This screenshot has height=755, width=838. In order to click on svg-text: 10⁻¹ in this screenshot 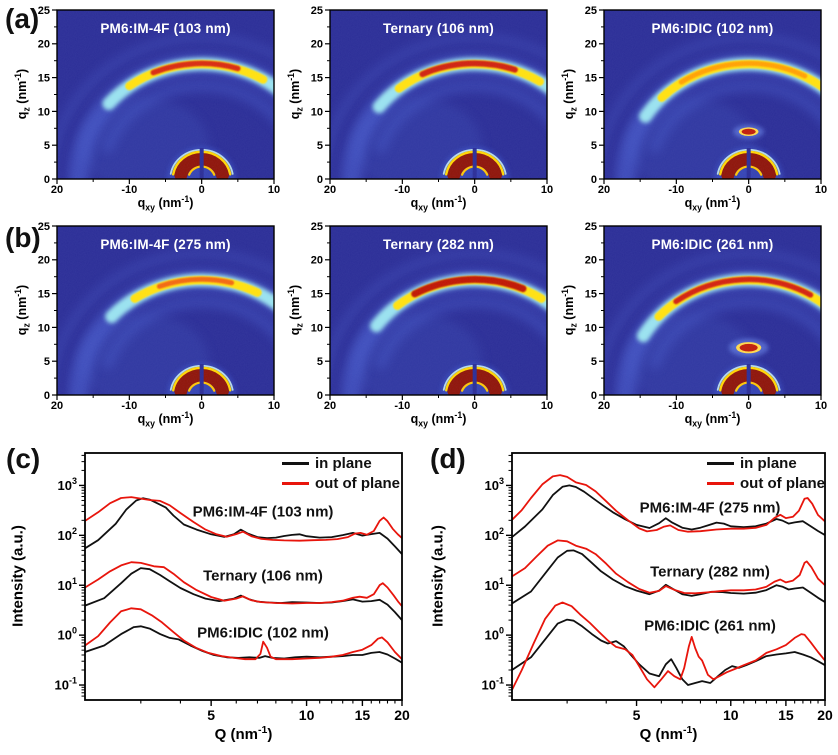, I will do `click(66, 684)`.